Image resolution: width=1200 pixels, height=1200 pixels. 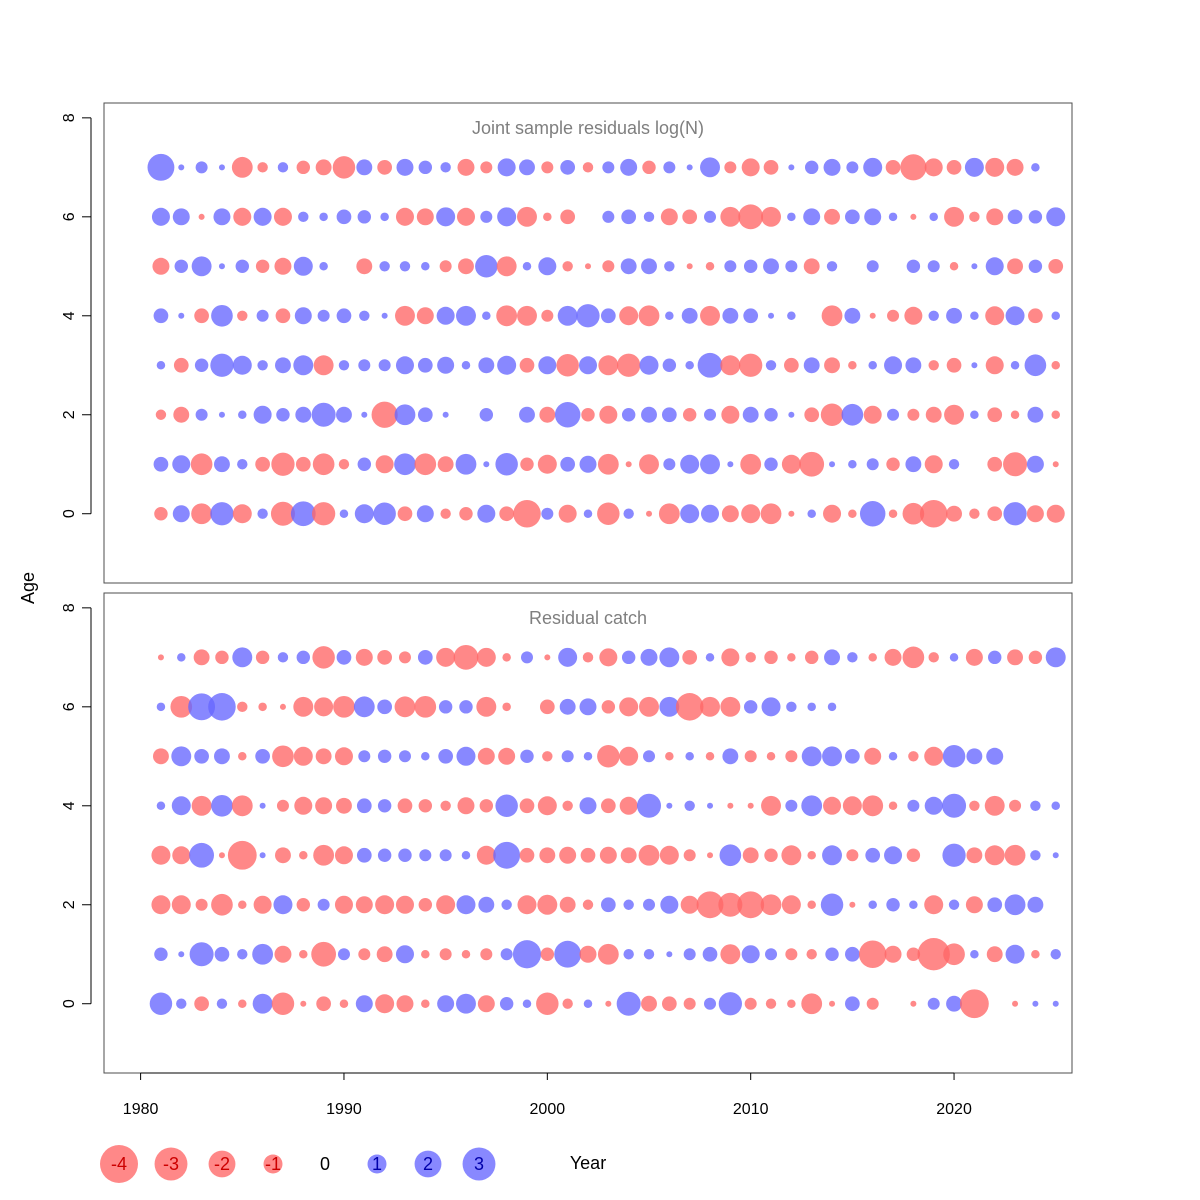 I want to click on legend: -4 -3 -2 -1 0 1 2 3 Year, so click(x=353, y=1164).